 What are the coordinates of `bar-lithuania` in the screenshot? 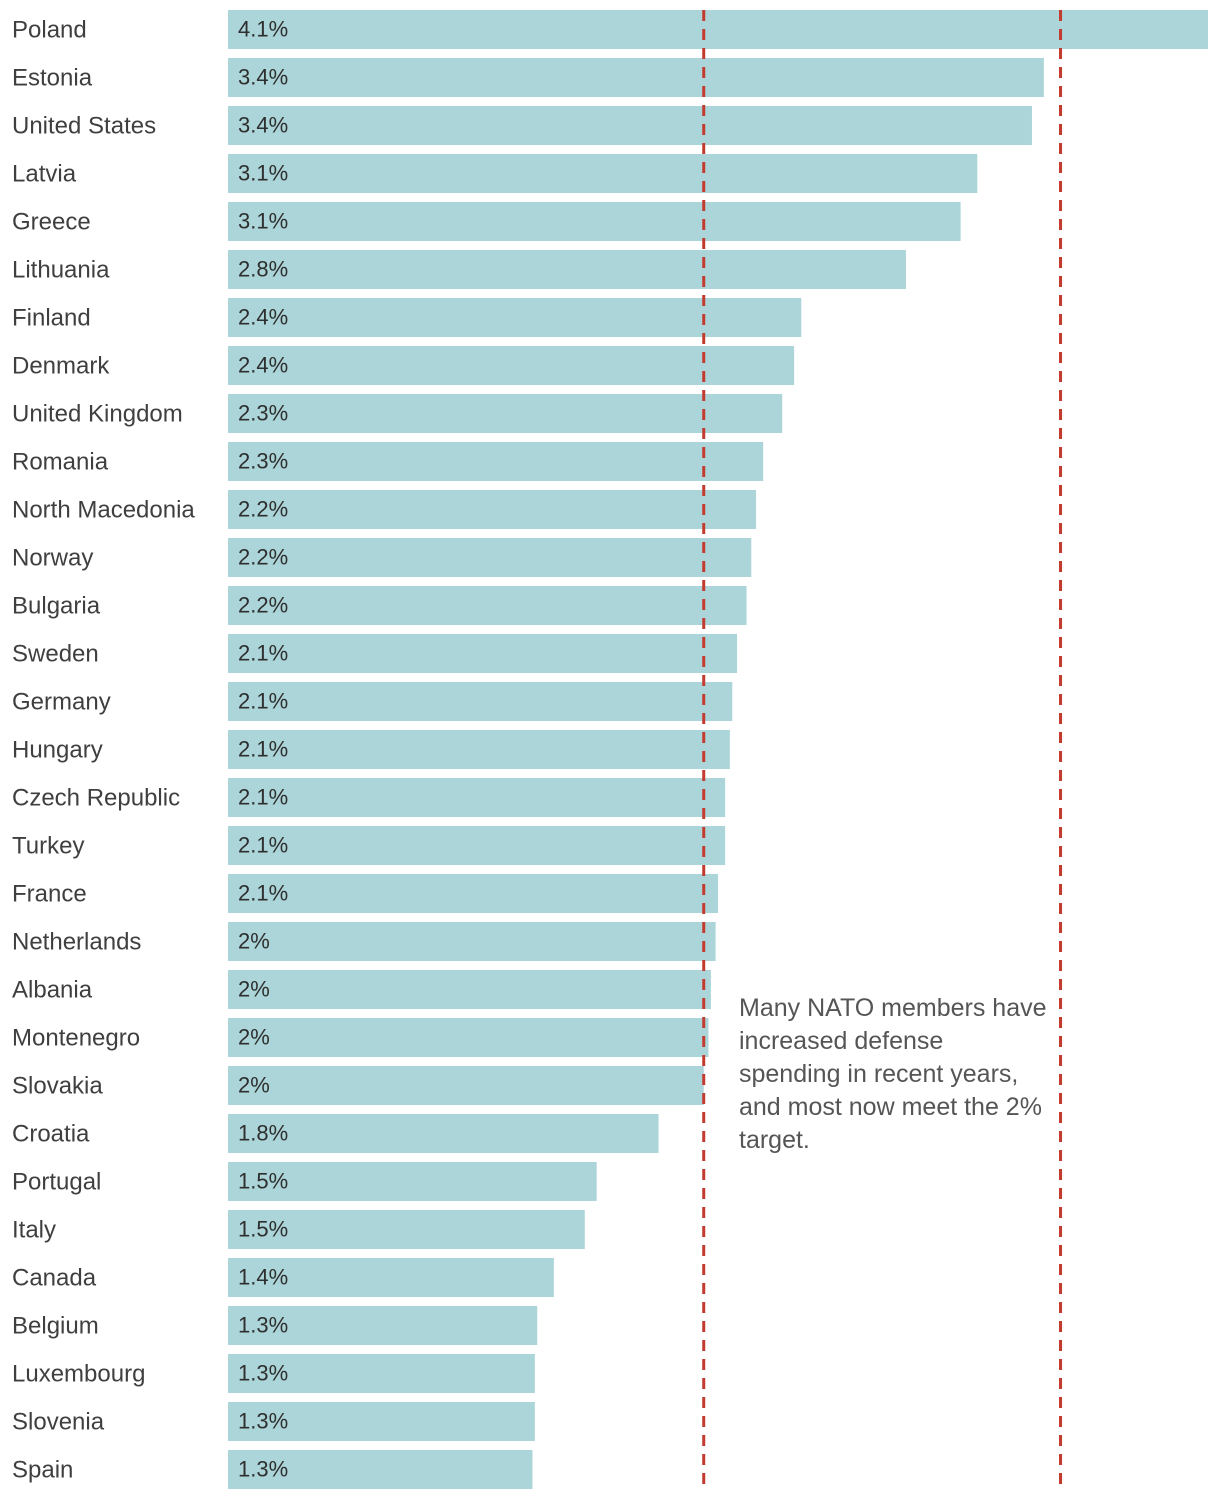 It's located at (567, 269).